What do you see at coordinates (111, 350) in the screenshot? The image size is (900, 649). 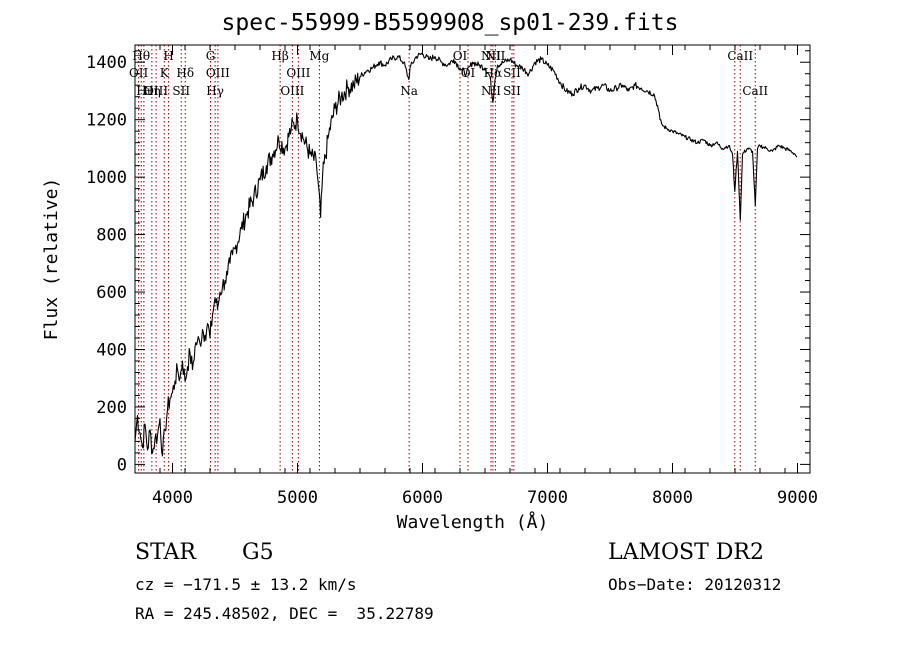 I see `y-tick-label: 400` at bounding box center [111, 350].